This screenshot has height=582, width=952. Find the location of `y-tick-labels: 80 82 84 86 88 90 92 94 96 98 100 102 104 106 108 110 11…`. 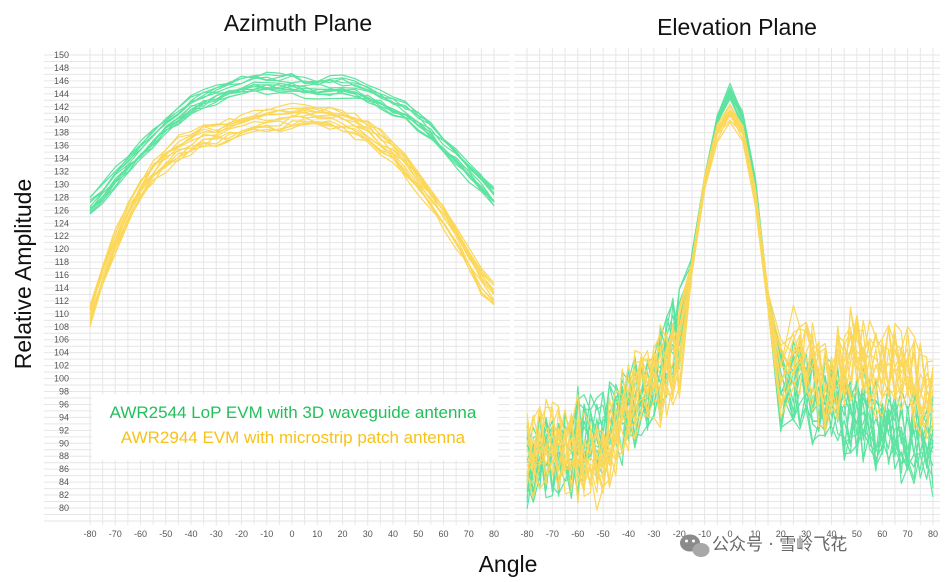

y-tick-labels: 80 82 84 86 88 90 92 94 96 98 100 102 104 106 108 110 11… is located at coordinates (61, 281).